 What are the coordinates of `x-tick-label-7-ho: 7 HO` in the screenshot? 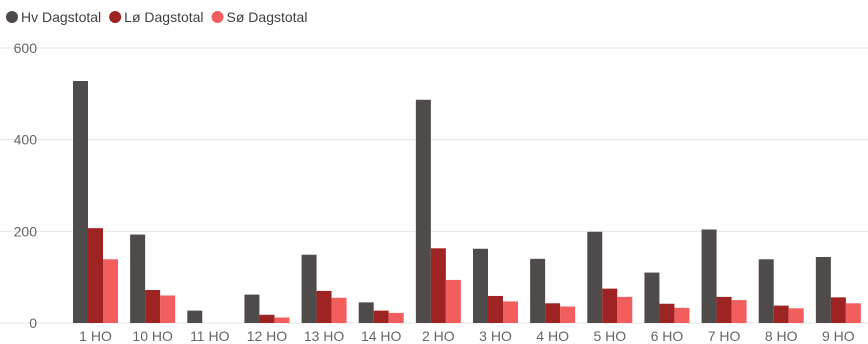 It's located at (724, 336).